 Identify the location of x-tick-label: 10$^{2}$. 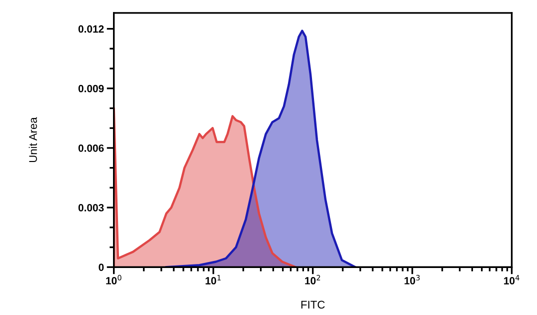
(312, 279).